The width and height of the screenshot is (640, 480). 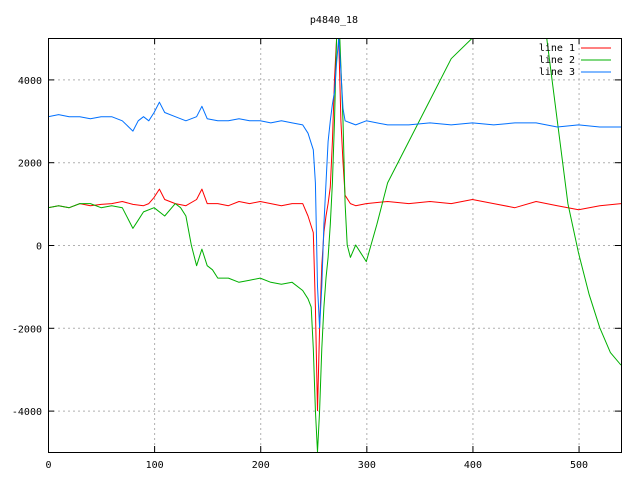 What do you see at coordinates (27, 412) in the screenshot?
I see `y-tick-label: -4000` at bounding box center [27, 412].